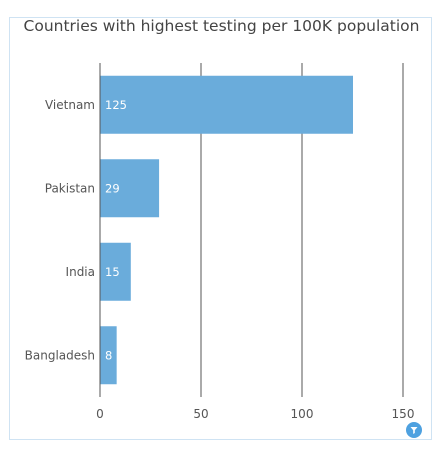 The image size is (443, 450). I want to click on bar-india, so click(115, 271).